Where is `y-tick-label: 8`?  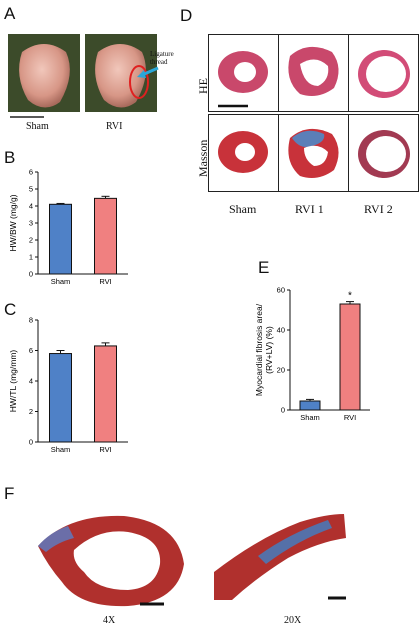 y-tick-label: 8 is located at coordinates (31, 320).